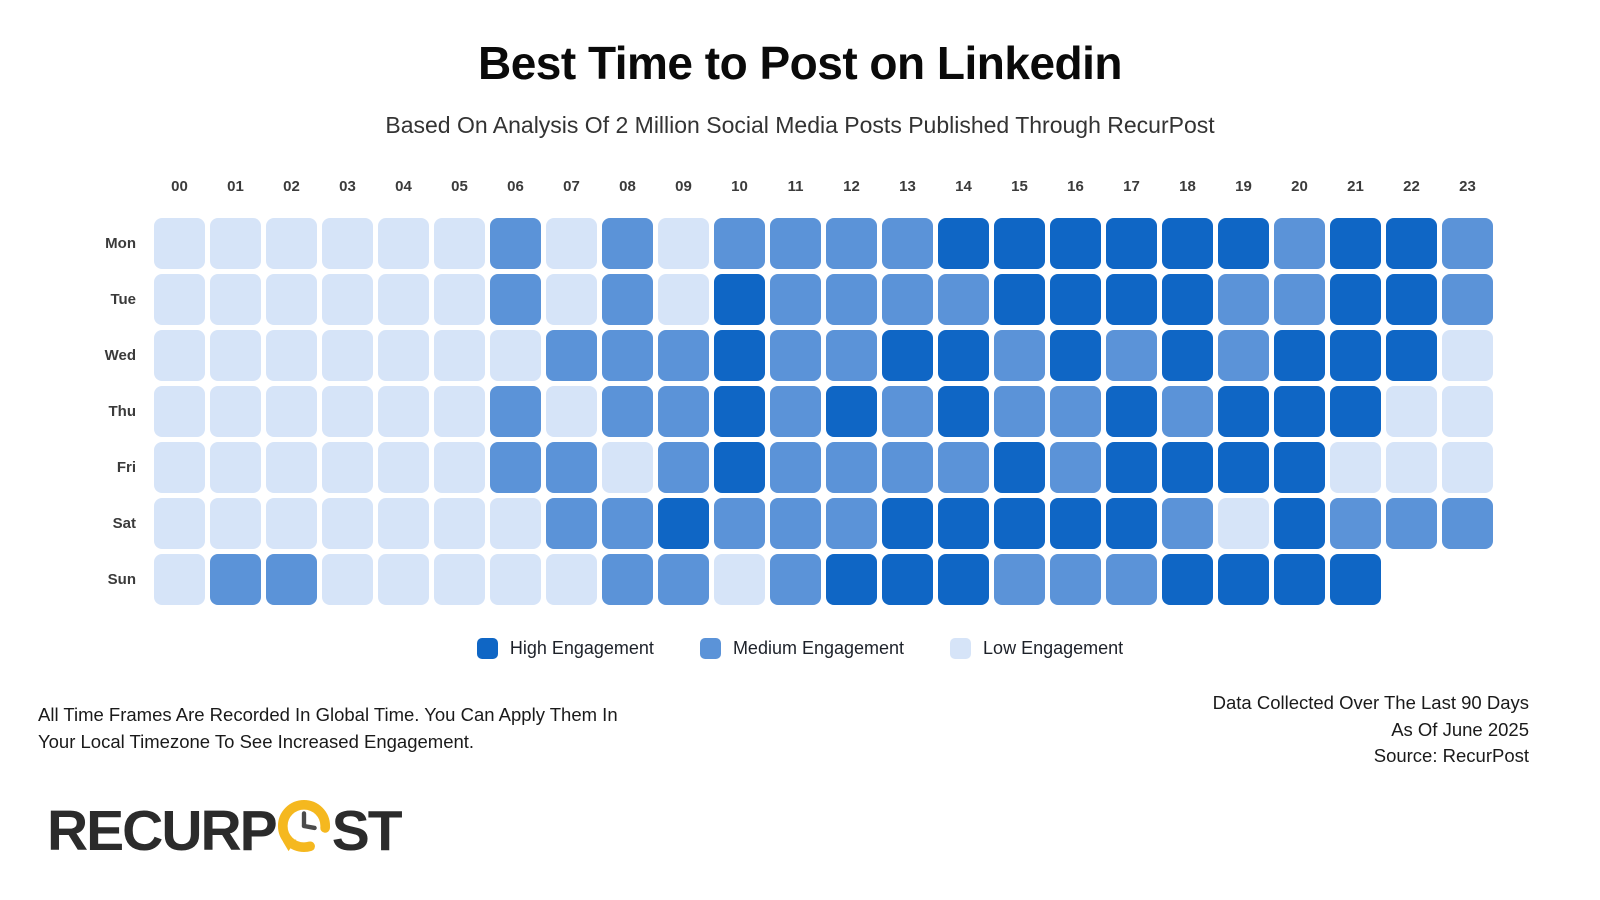 The image size is (1600, 900). I want to click on hour-label-02: 02, so click(291, 186).